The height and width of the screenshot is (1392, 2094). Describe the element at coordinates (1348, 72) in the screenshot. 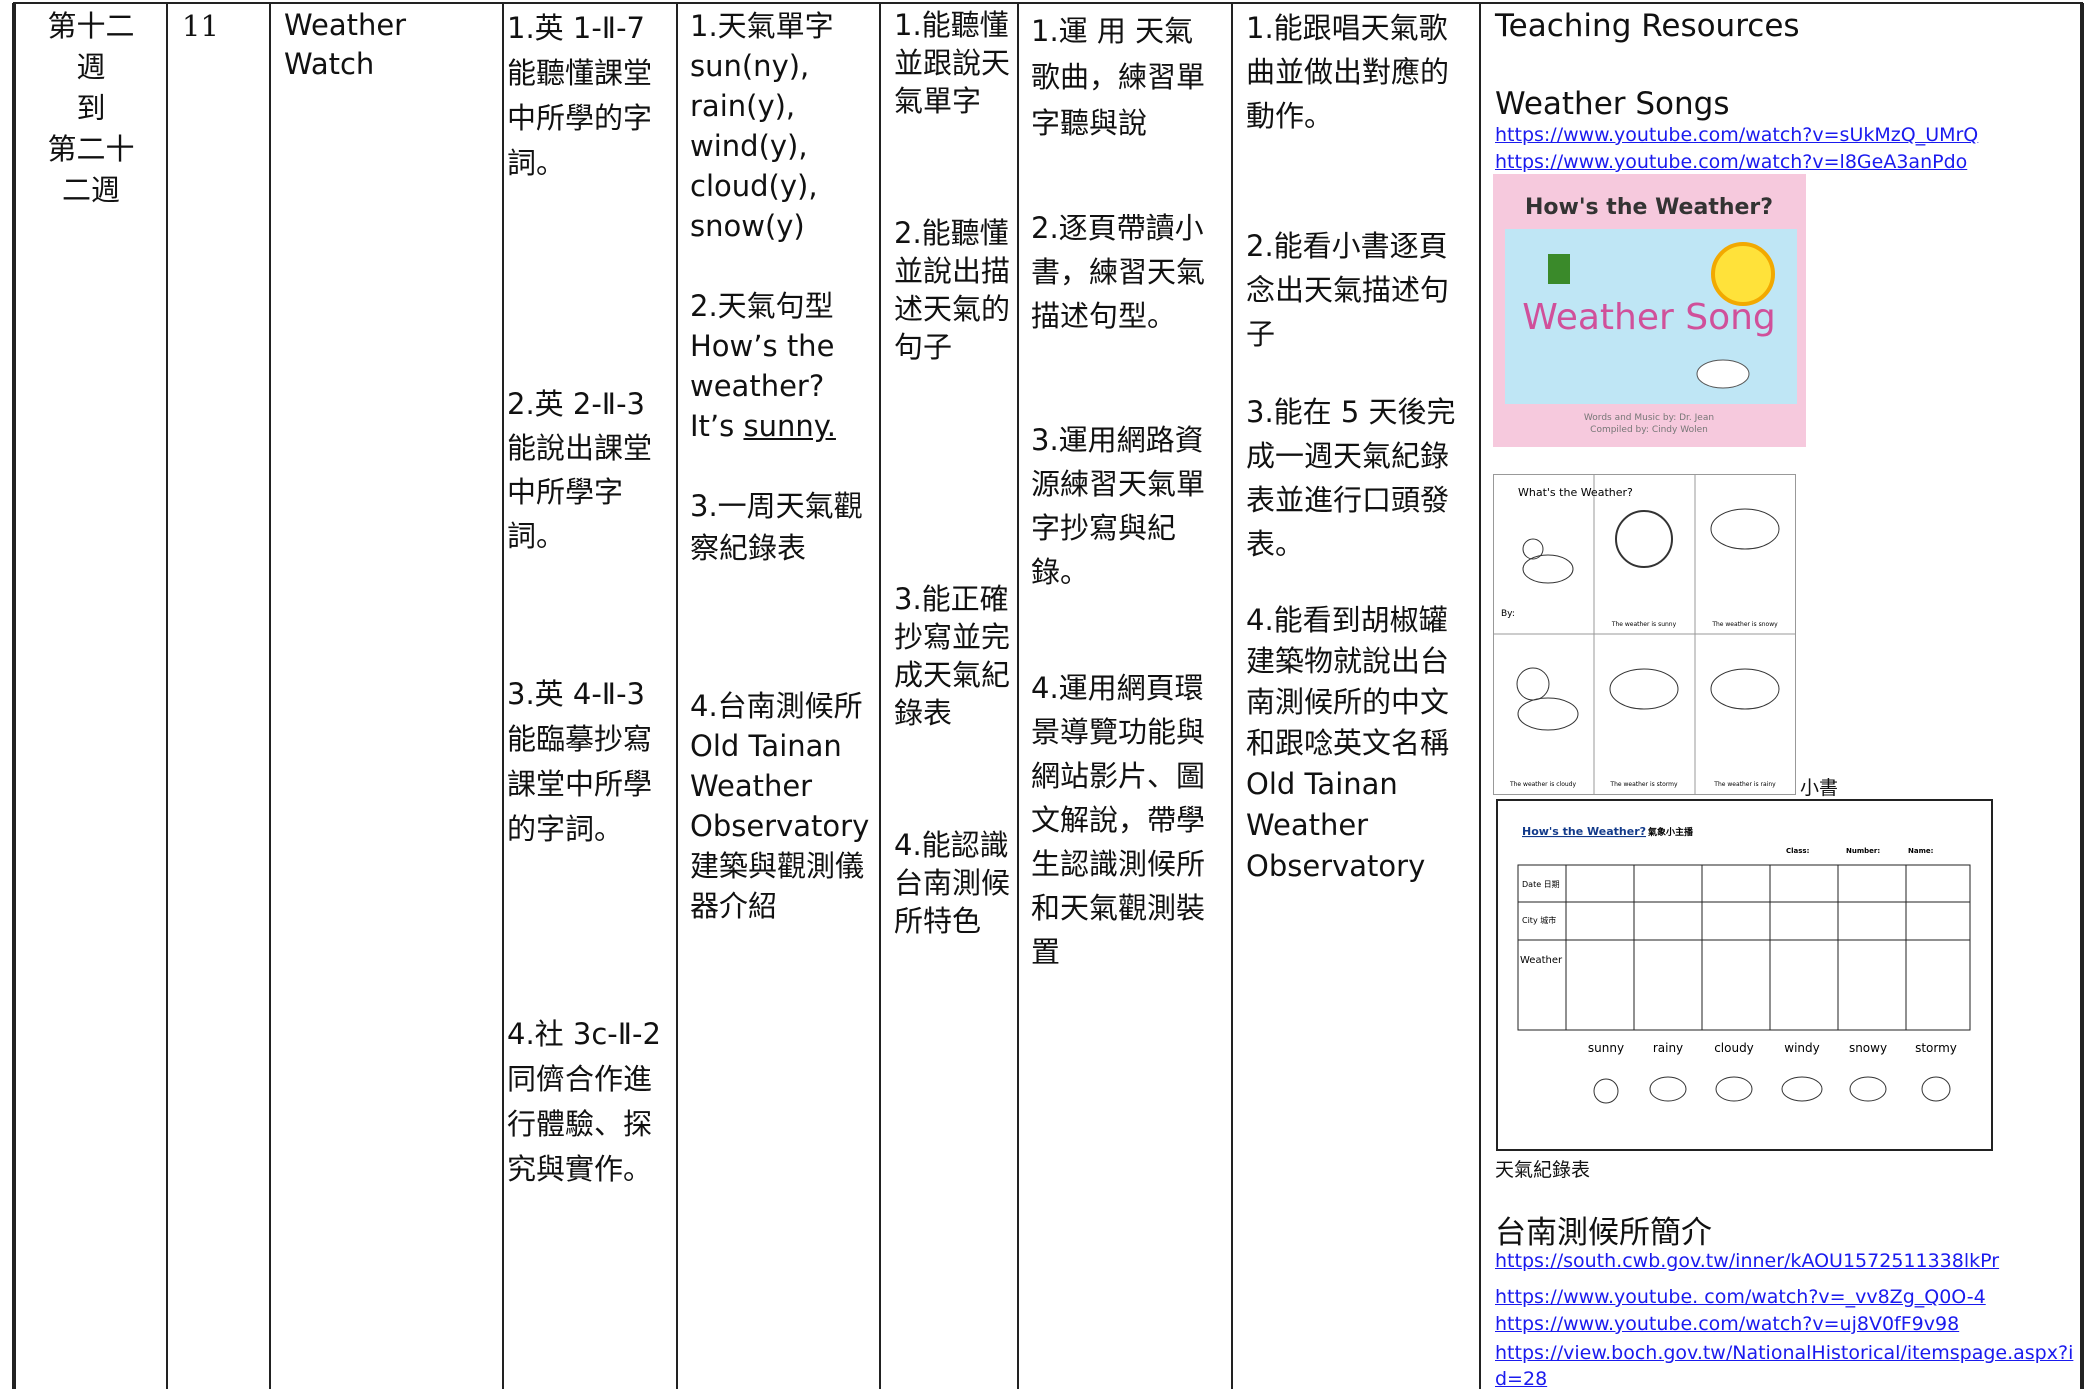

I see `assessment: 1.能跟唱天氣歌曲並做出對應的動作。` at that location.